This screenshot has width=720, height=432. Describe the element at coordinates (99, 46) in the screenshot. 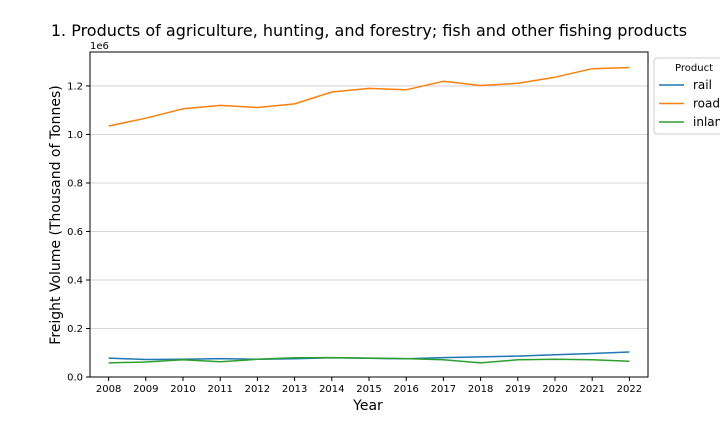

I see `y-axis-offset-label: 1e6` at that location.